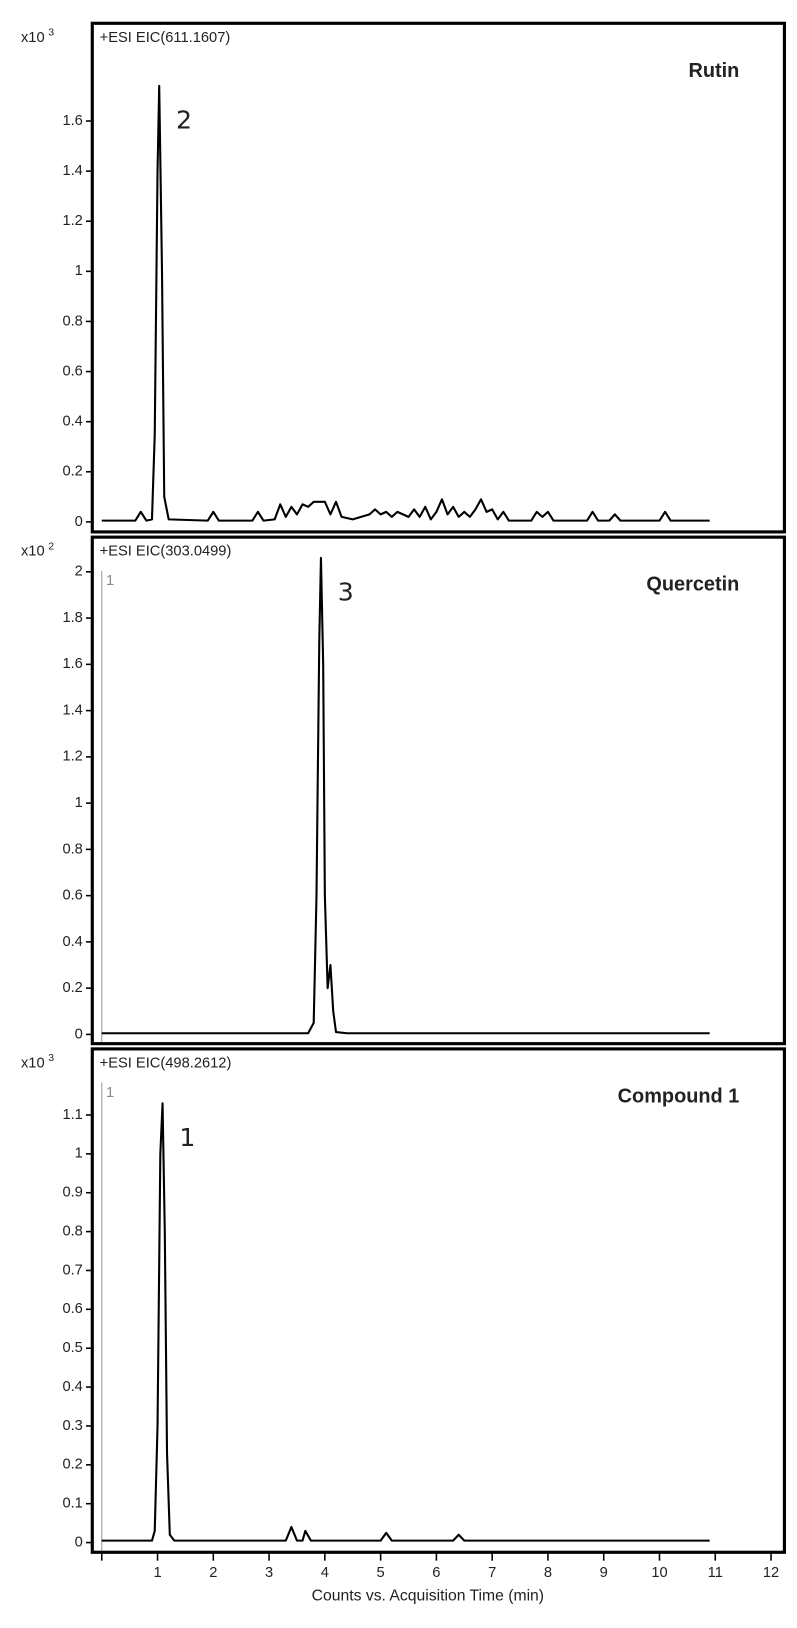  Describe the element at coordinates (346, 592) in the screenshot. I see `peak-label: 3` at that location.